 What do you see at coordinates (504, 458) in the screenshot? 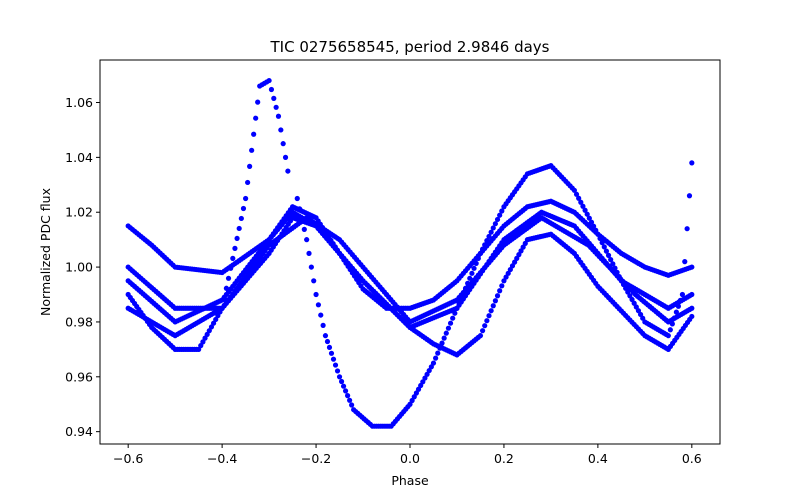
I see `x-tick-label: 0.2` at bounding box center [504, 458].